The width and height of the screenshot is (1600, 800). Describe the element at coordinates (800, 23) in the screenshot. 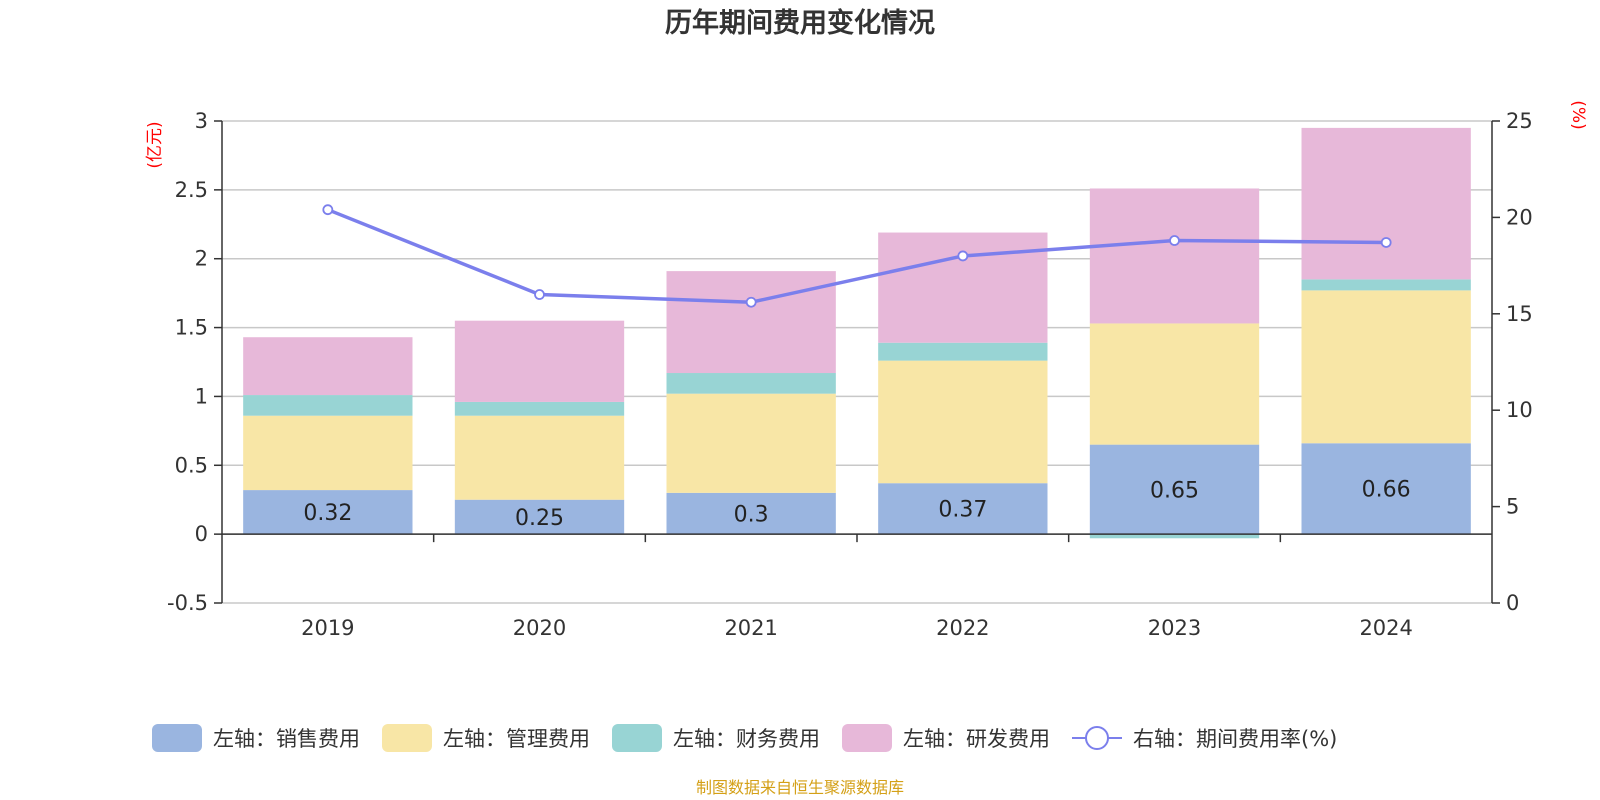

I see `chart-title: 历年期间费用变化情况` at that location.